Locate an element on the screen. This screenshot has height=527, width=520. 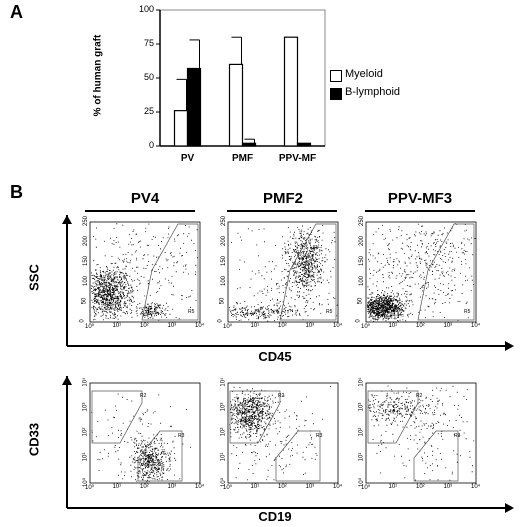
flow-plot-r1-c3 is located at coordinates (421, 272).